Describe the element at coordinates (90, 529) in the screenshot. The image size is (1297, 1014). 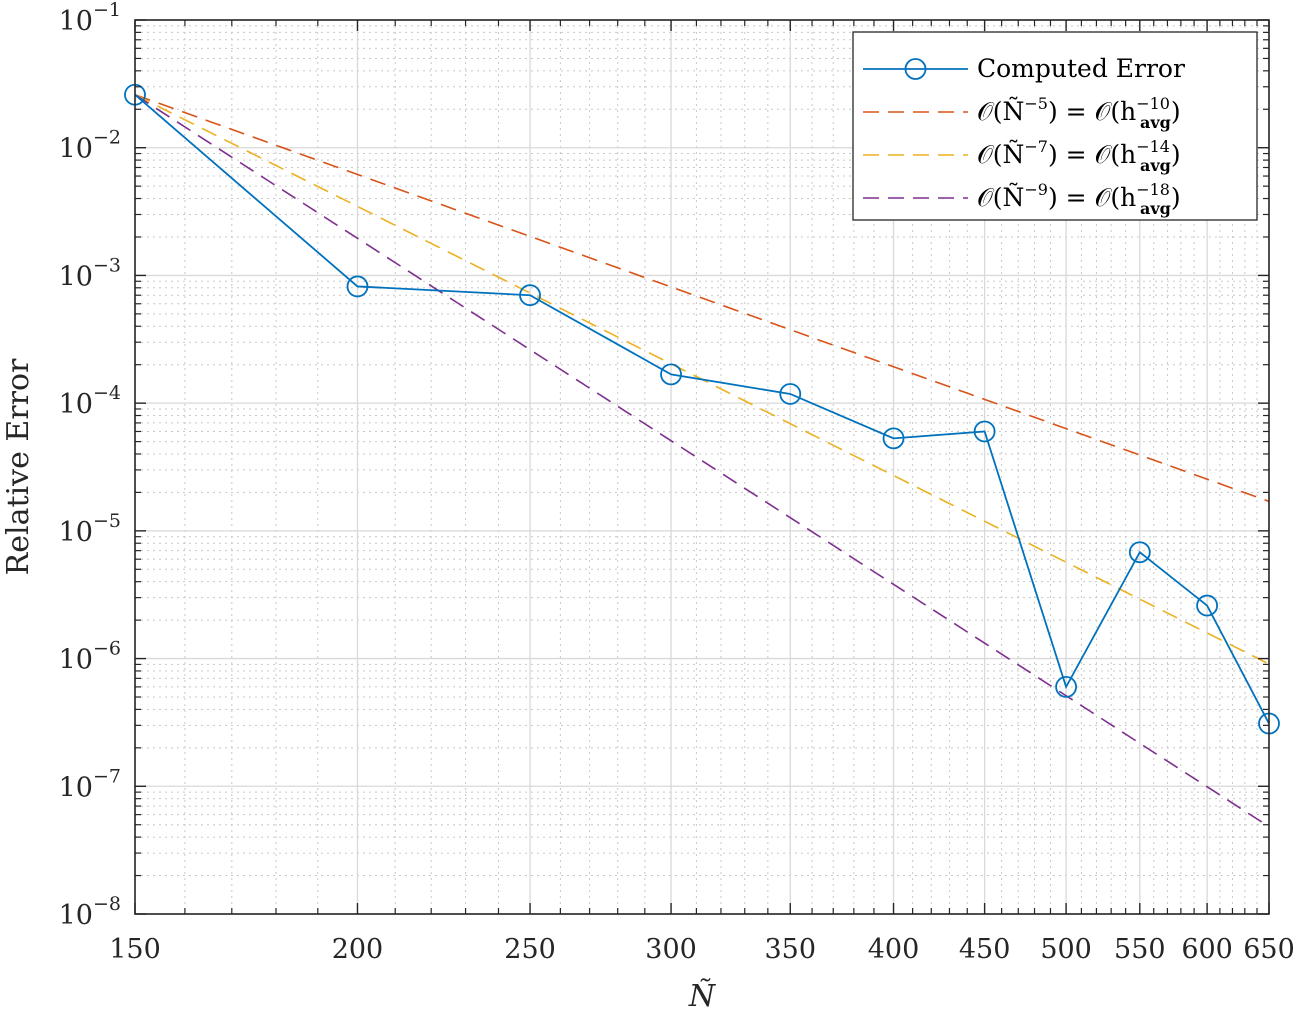
I see `y-tick-label: 10⁻⁵` at that location.